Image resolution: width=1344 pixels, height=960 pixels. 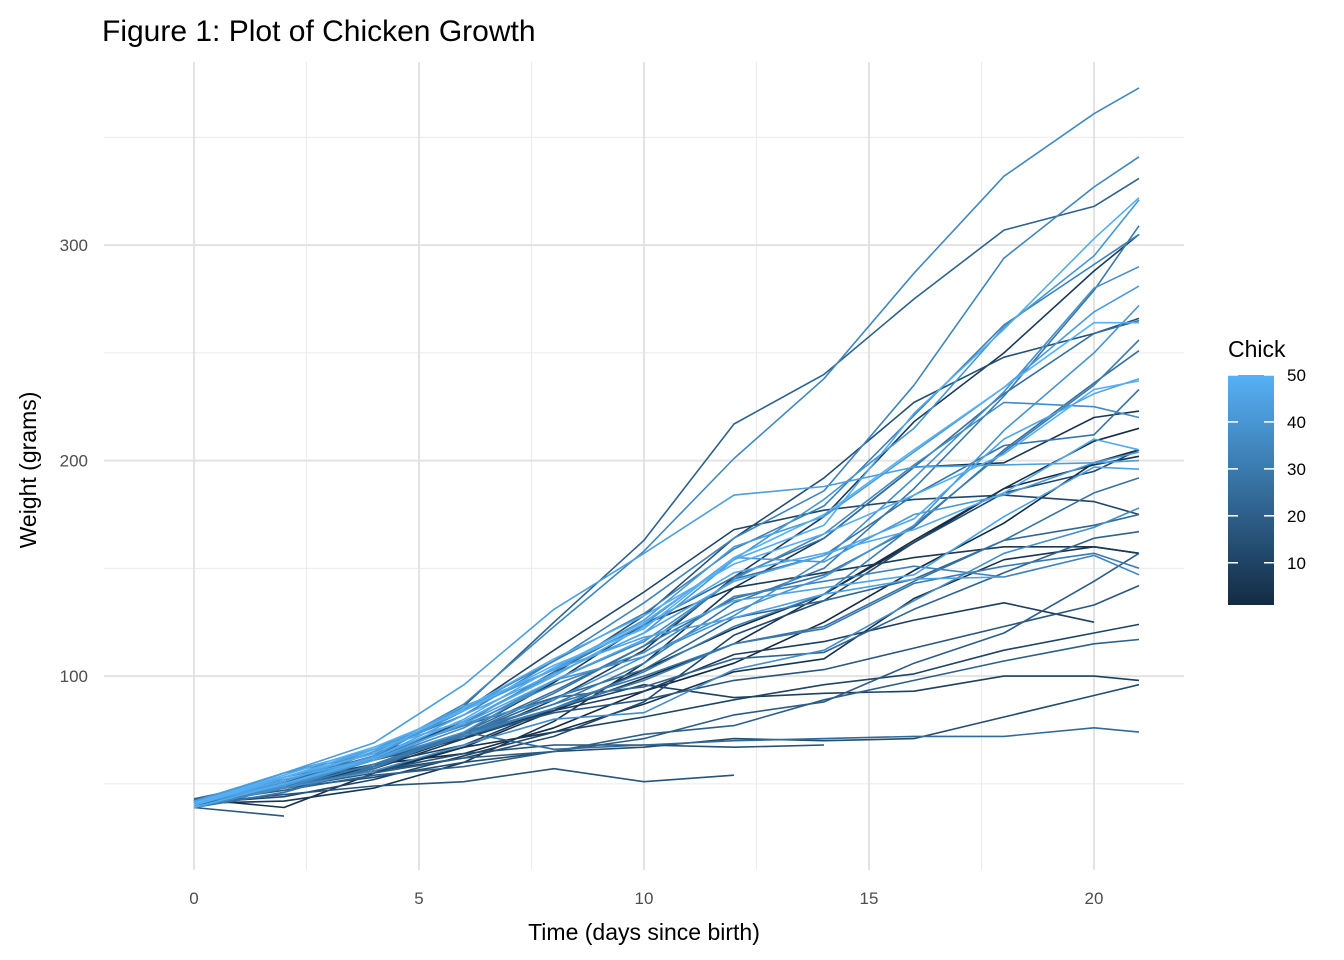 What do you see at coordinates (644, 932) in the screenshot?
I see `x-axis-title: Time (days since birth)` at bounding box center [644, 932].